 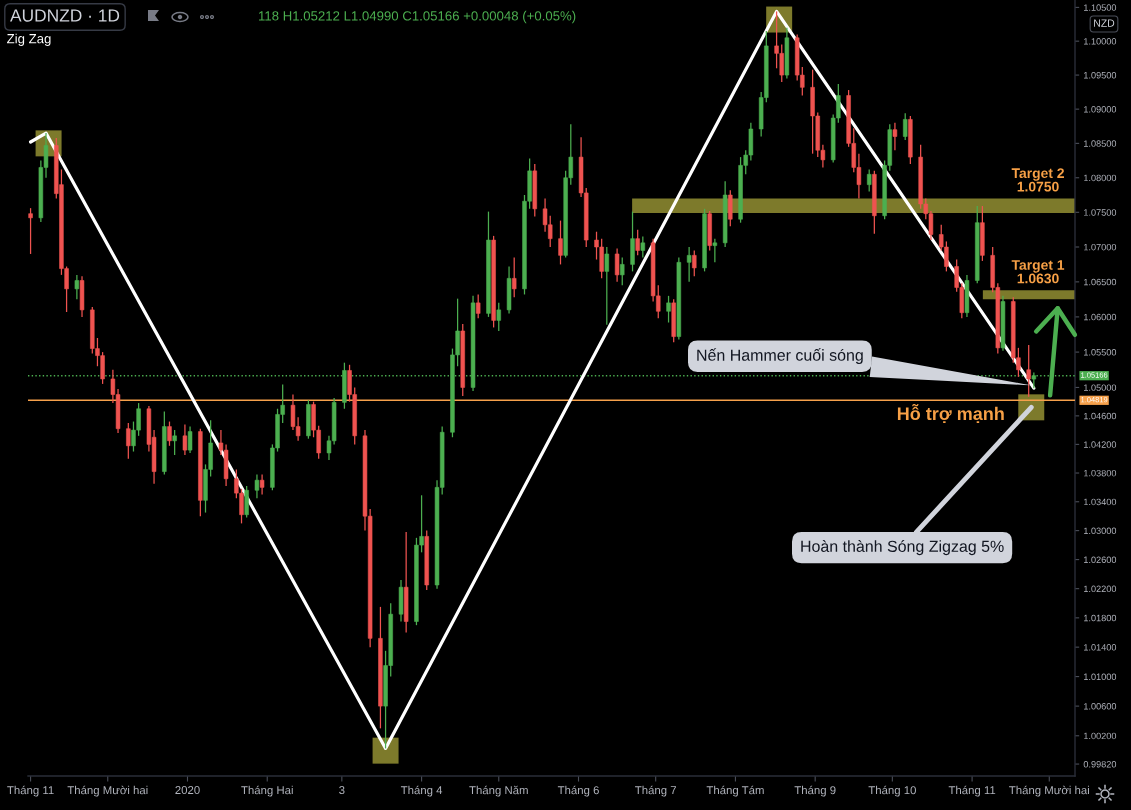 I want to click on x-tick-label: Tháng 7, so click(x=656, y=791).